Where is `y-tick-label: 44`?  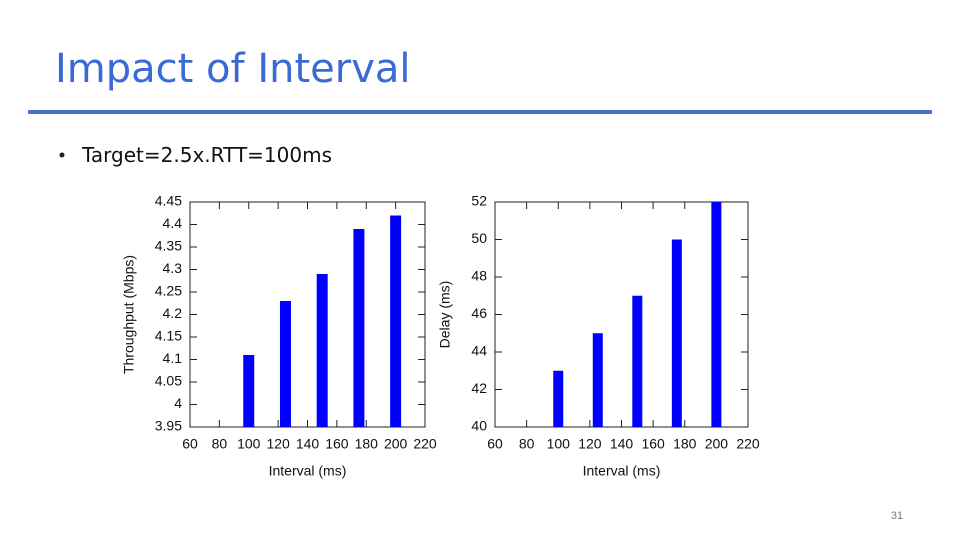 y-tick-label: 44 is located at coordinates (479, 351).